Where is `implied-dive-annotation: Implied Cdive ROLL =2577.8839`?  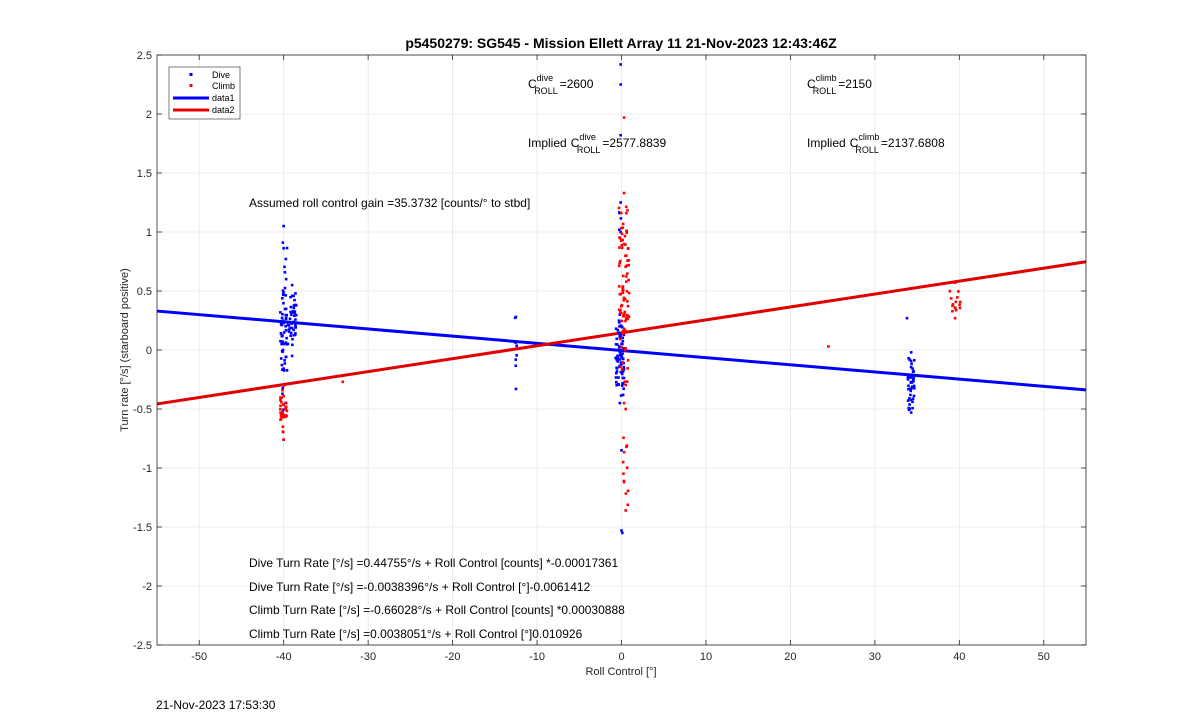 implied-dive-annotation: Implied Cdive ROLL =2577.8839 is located at coordinates (597, 143).